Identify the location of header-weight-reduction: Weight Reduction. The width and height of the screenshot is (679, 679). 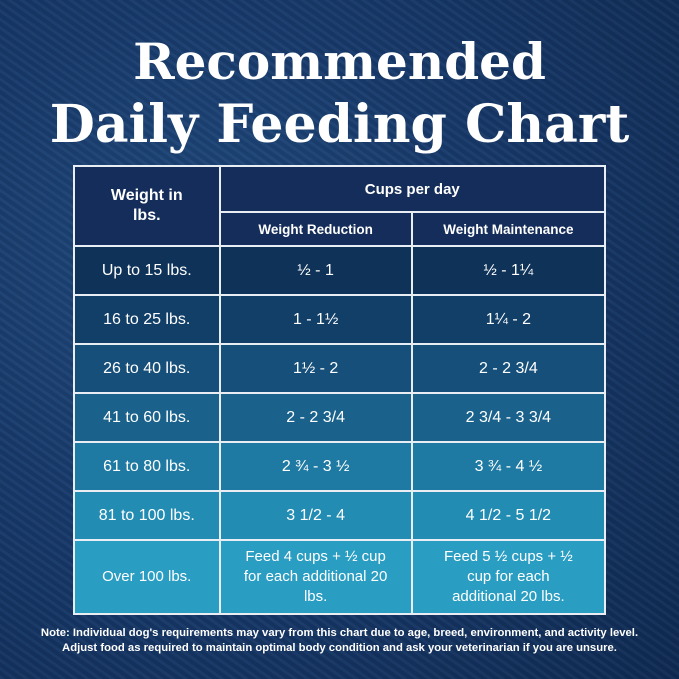
(315, 229).